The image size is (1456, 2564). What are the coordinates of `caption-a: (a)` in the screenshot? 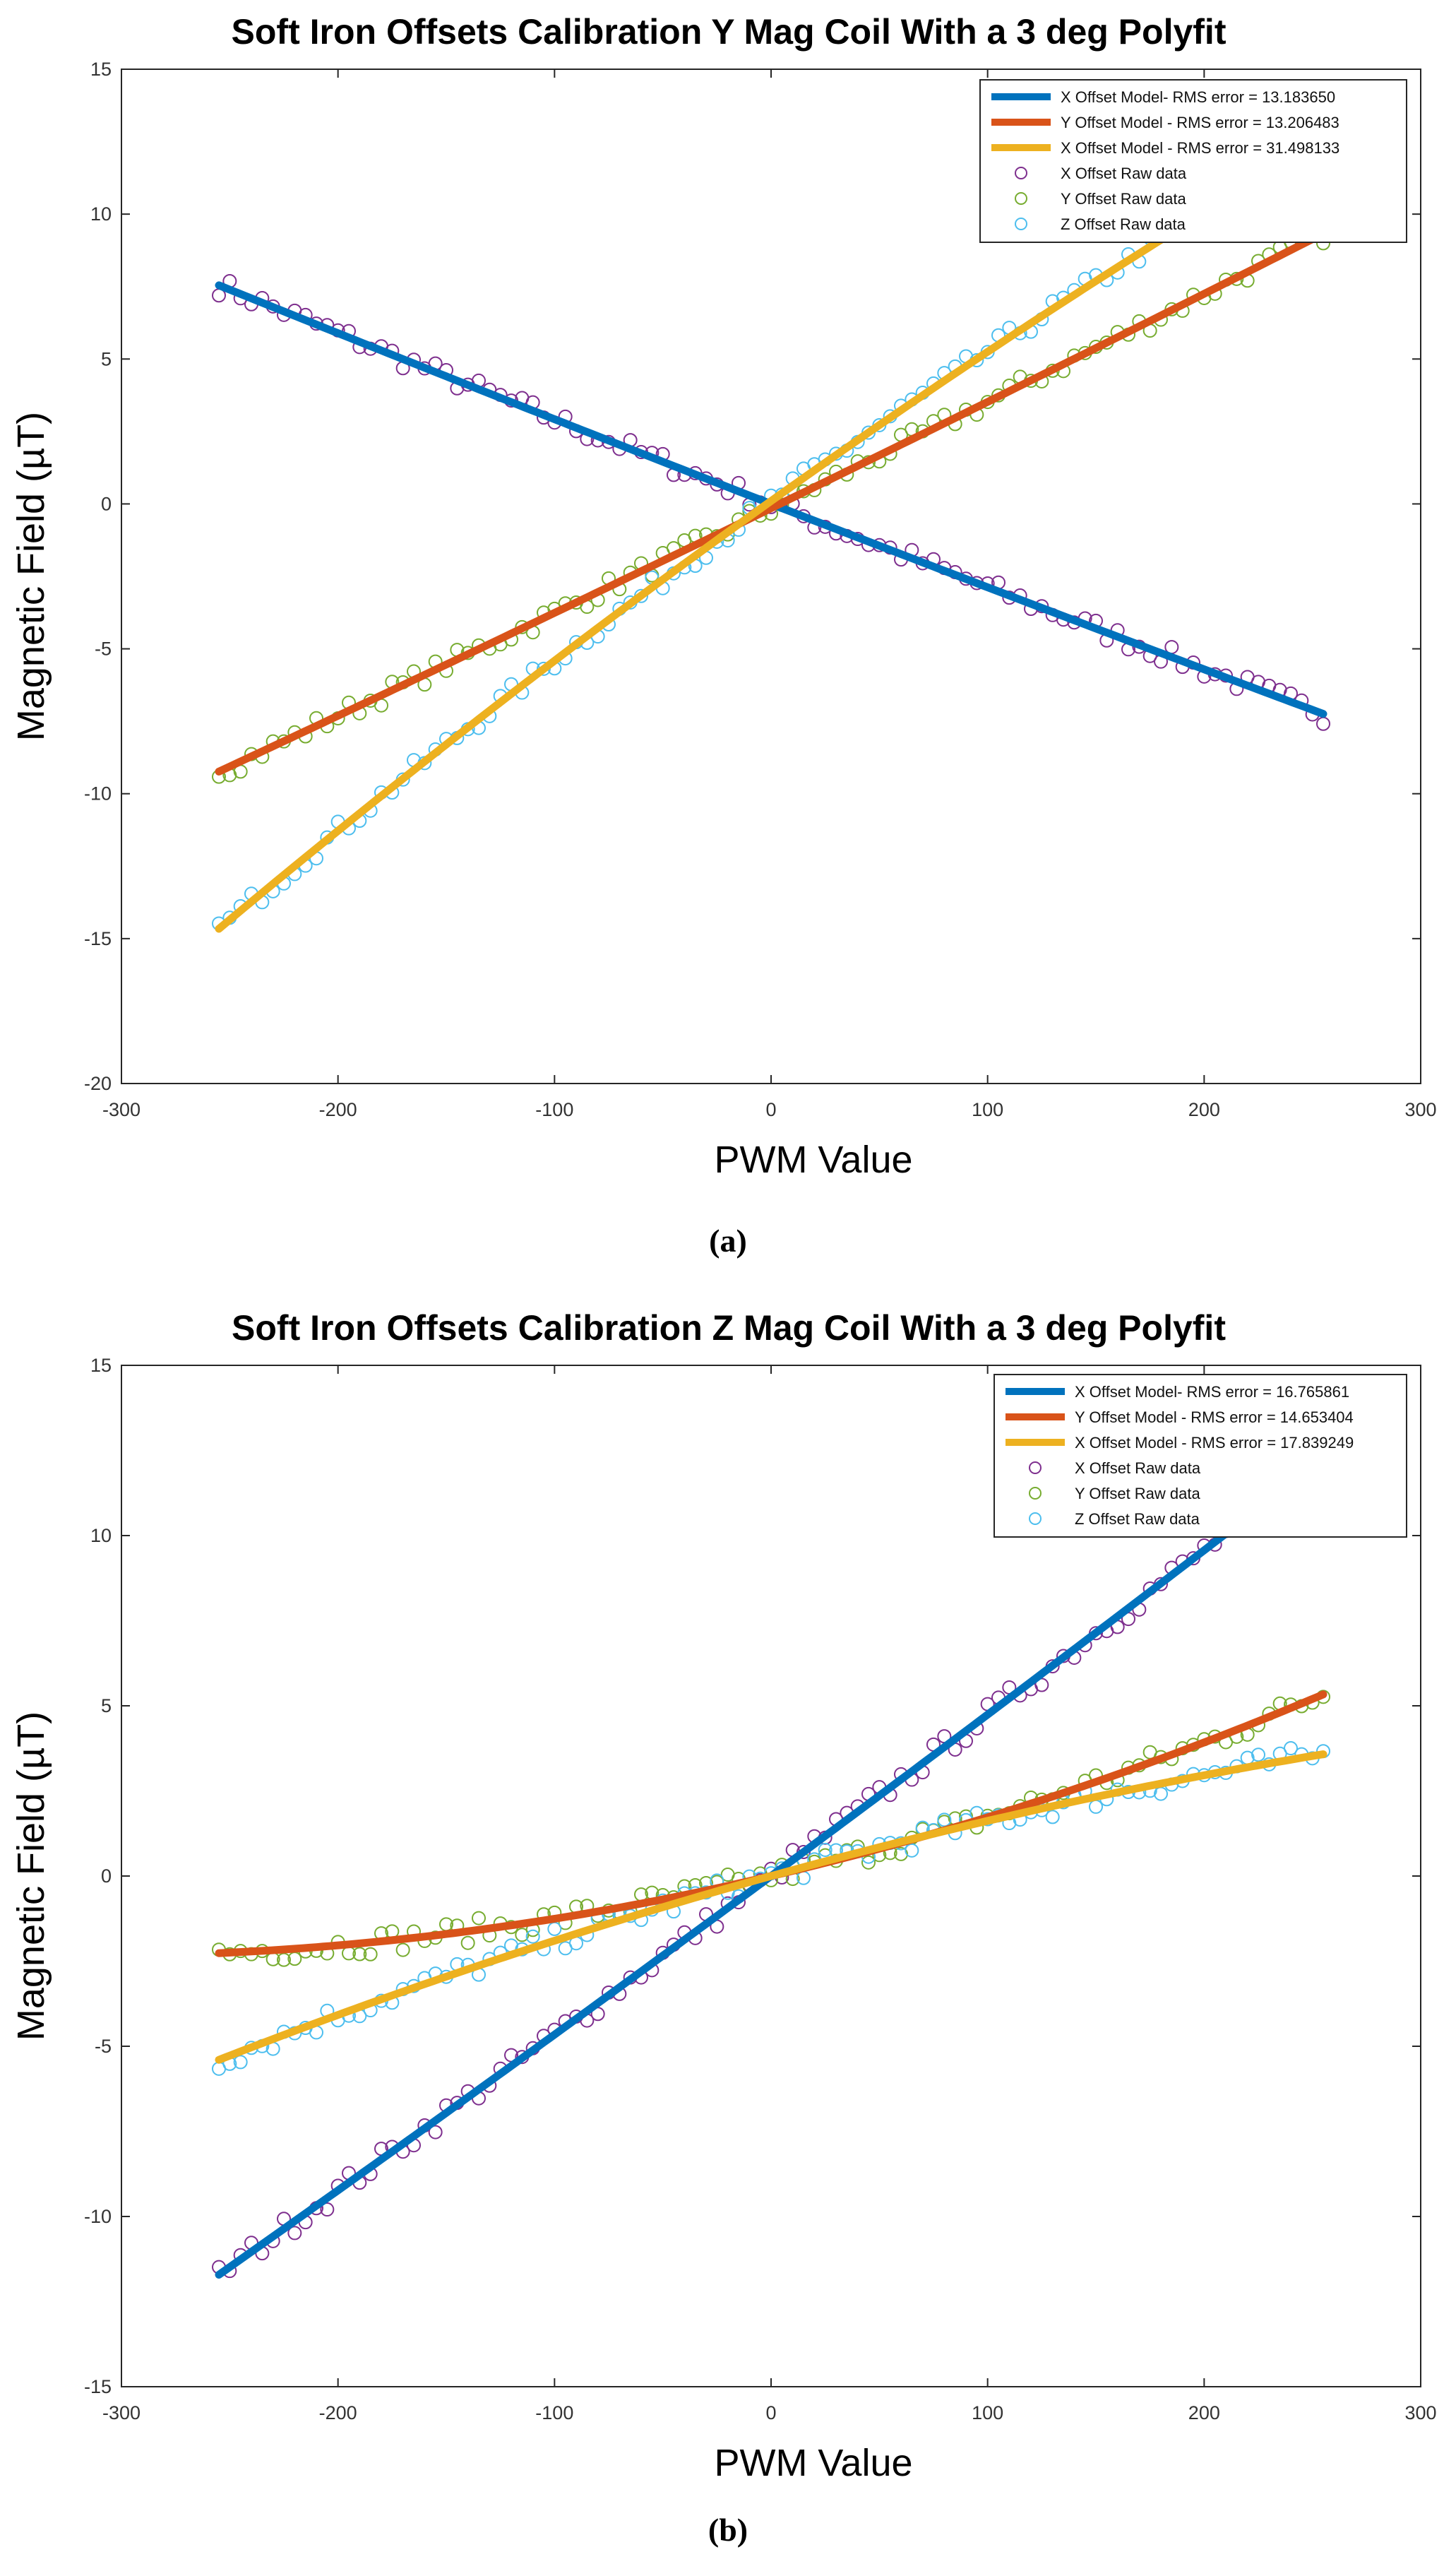 It's located at (728, 1241).